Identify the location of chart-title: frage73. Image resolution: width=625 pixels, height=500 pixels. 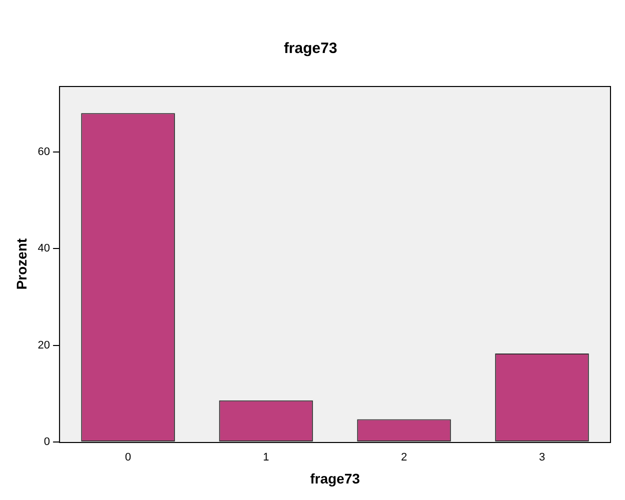
(311, 49).